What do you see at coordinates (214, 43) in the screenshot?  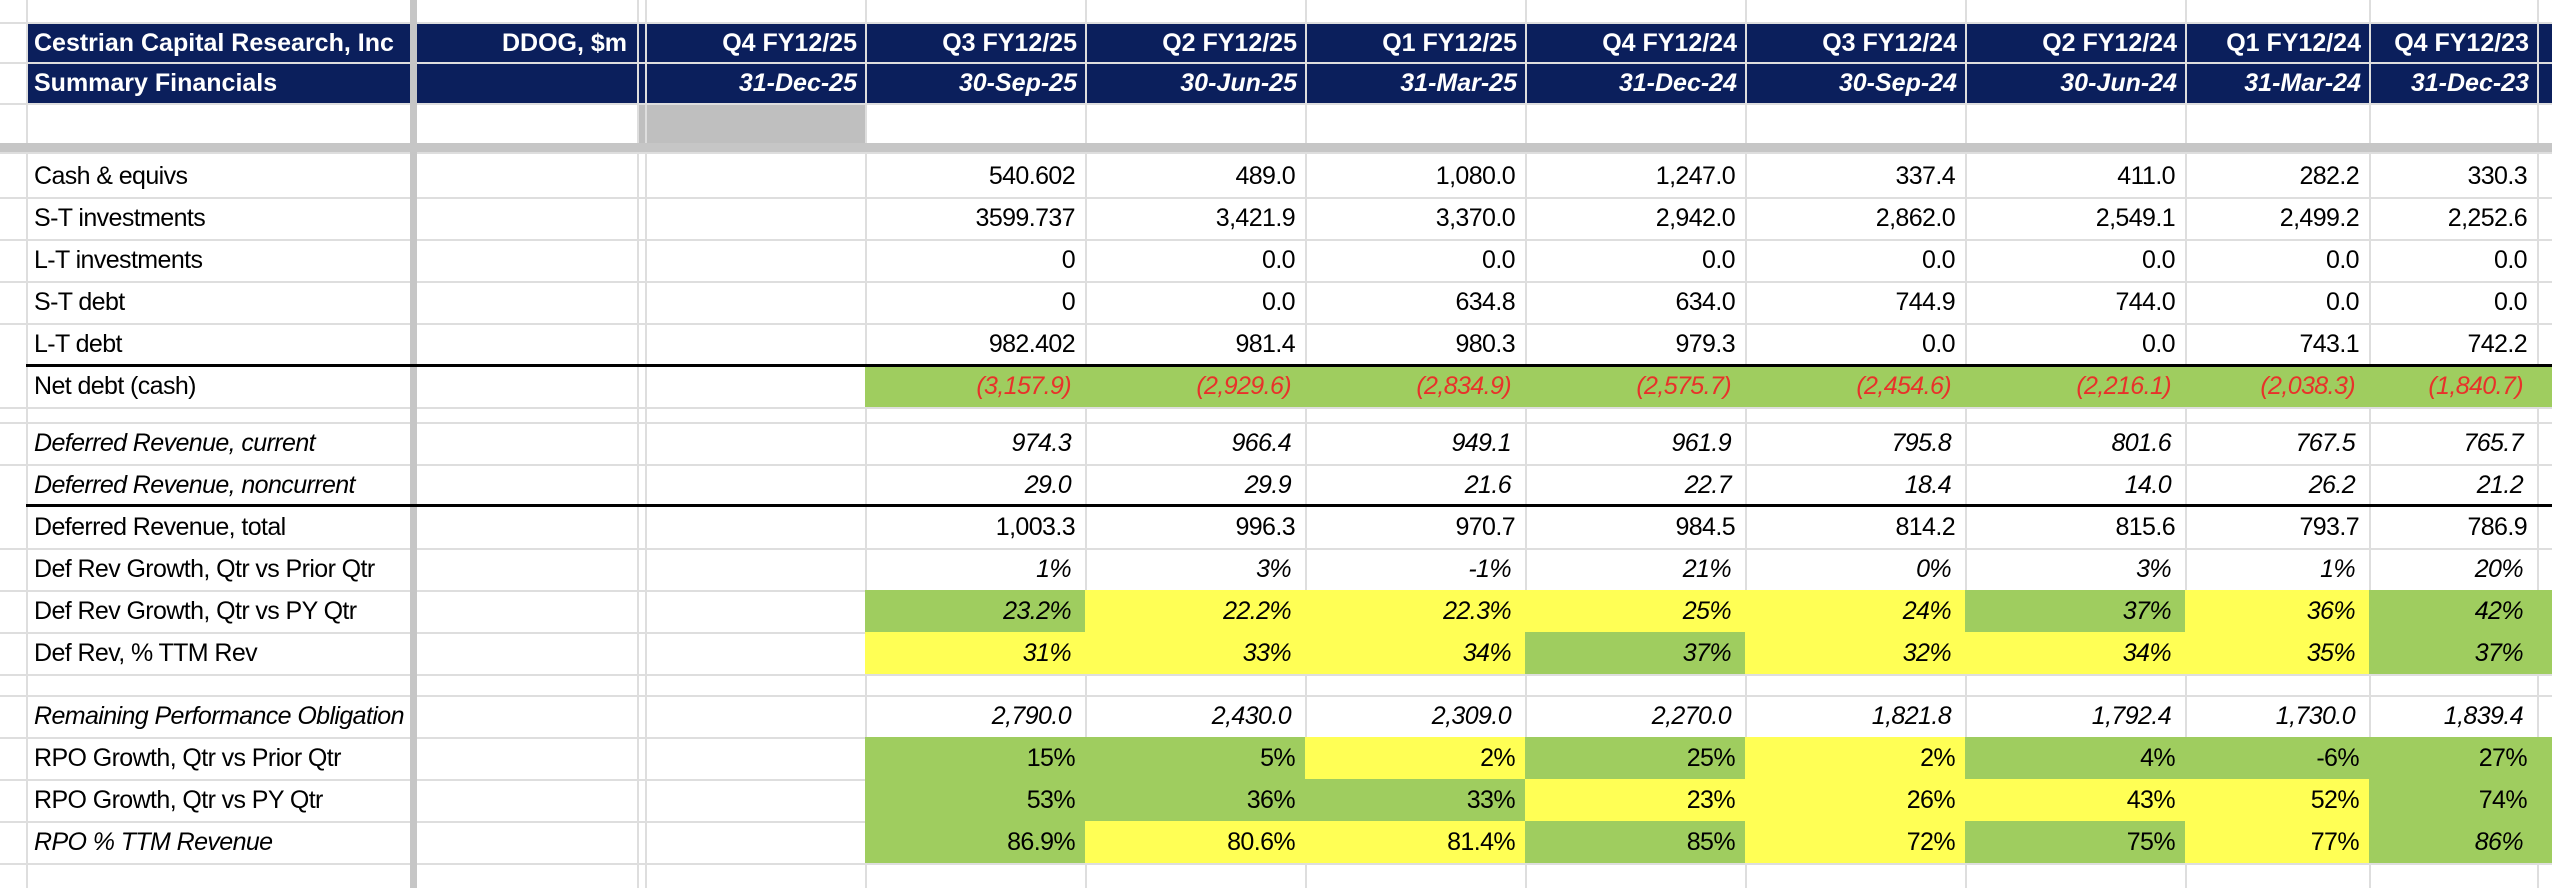 I see `company-name: Cestrian Capital Research, Inc` at bounding box center [214, 43].